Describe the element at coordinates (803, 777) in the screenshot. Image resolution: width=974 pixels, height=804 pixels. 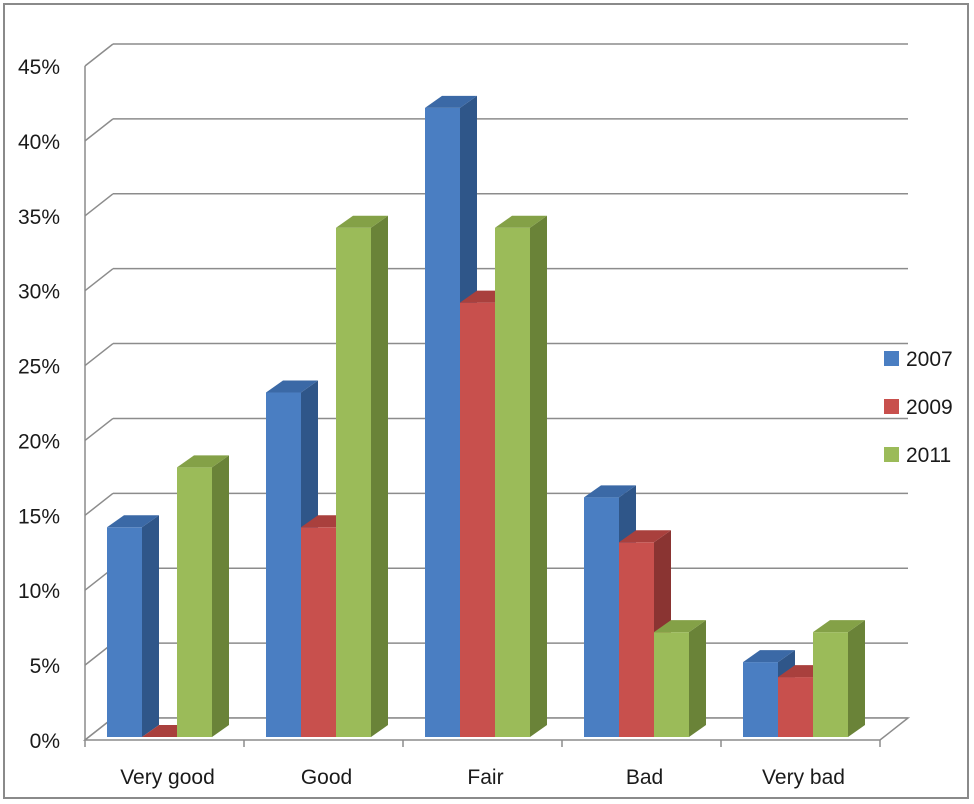
I see `x-tick-label: Very bad` at that location.